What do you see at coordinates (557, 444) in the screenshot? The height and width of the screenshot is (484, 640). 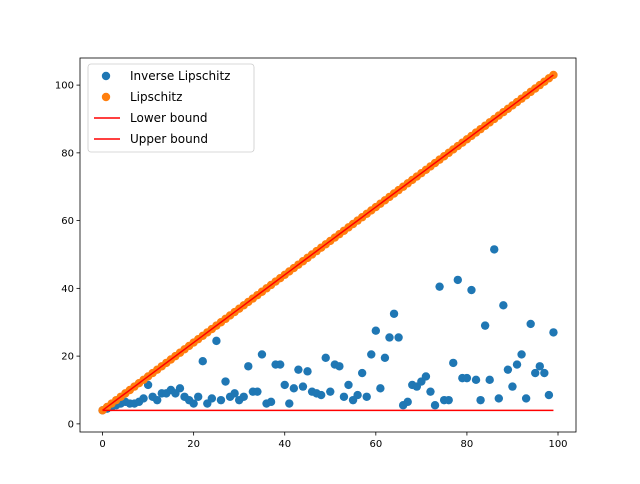 I see `x-tick-label: 100` at bounding box center [557, 444].